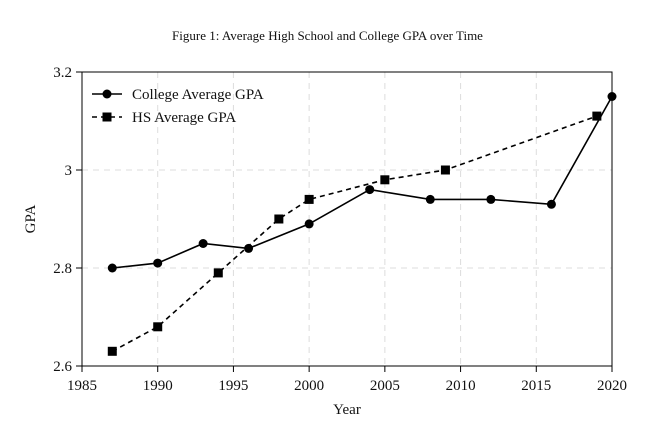 This screenshot has height=438, width=655. I want to click on y-tick-label: 2.6, so click(62, 367).